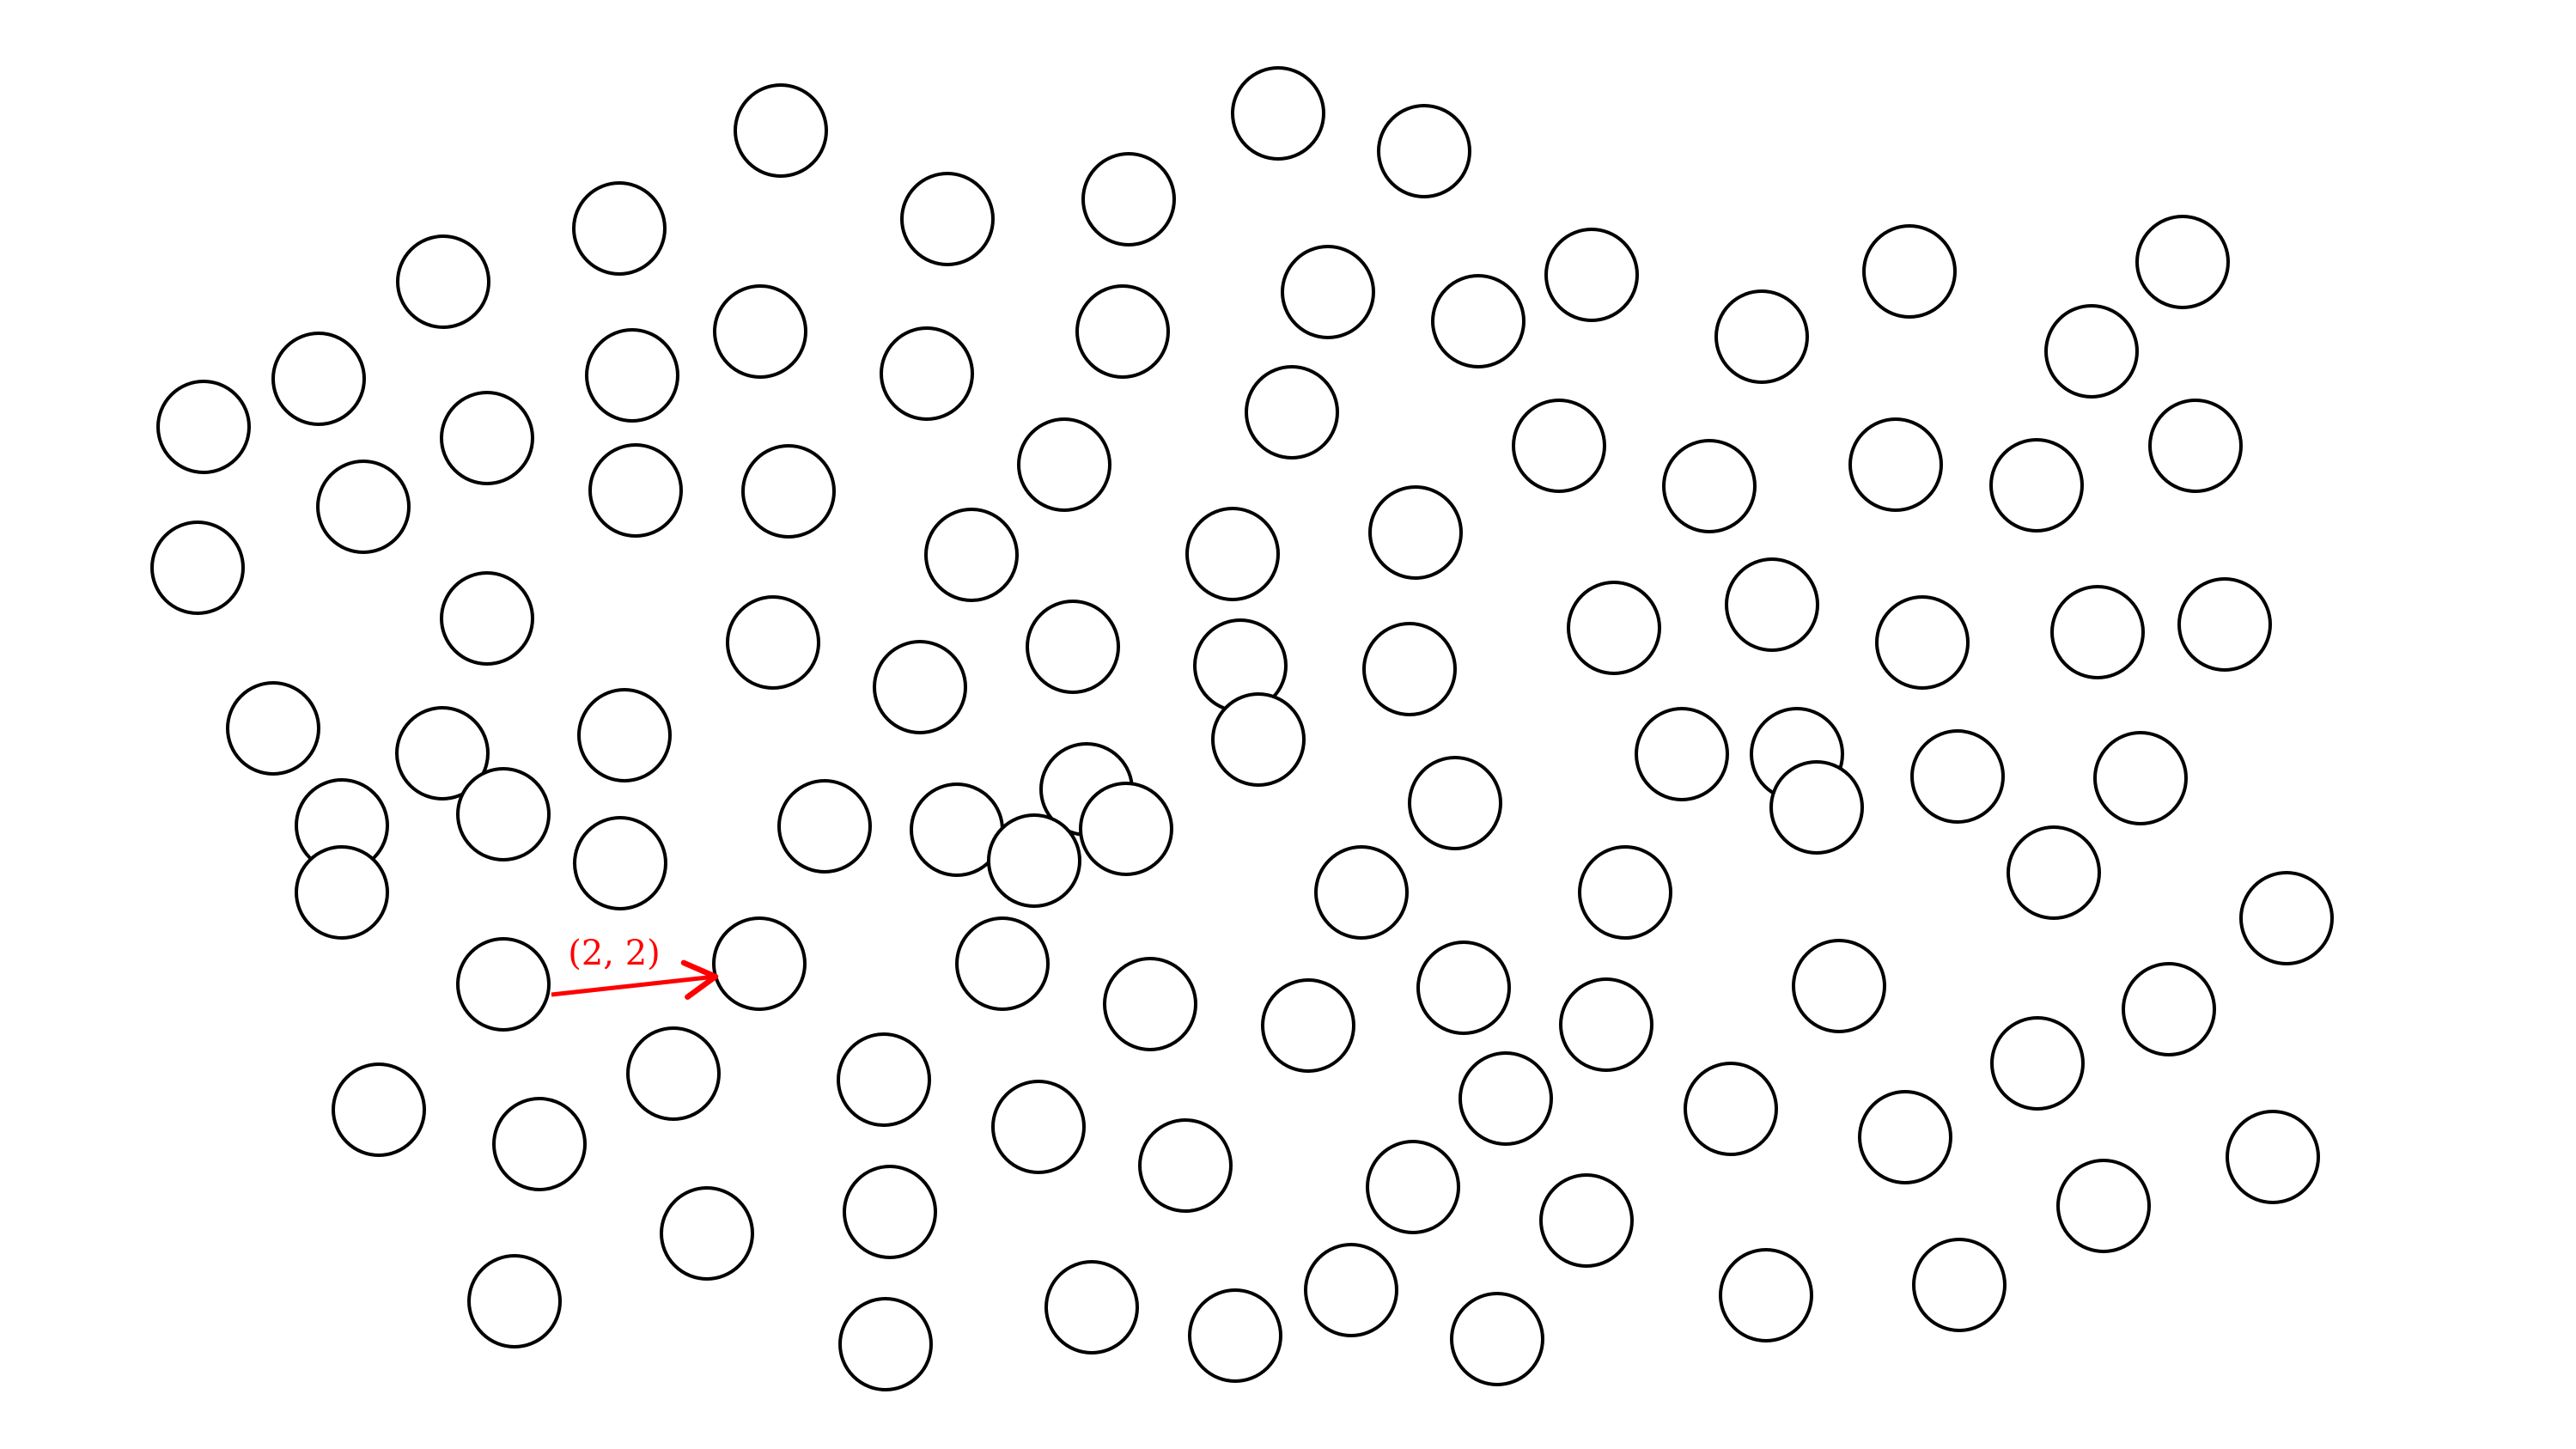  What do you see at coordinates (759, 963) in the screenshot?
I see `highlighted-node-target` at bounding box center [759, 963].